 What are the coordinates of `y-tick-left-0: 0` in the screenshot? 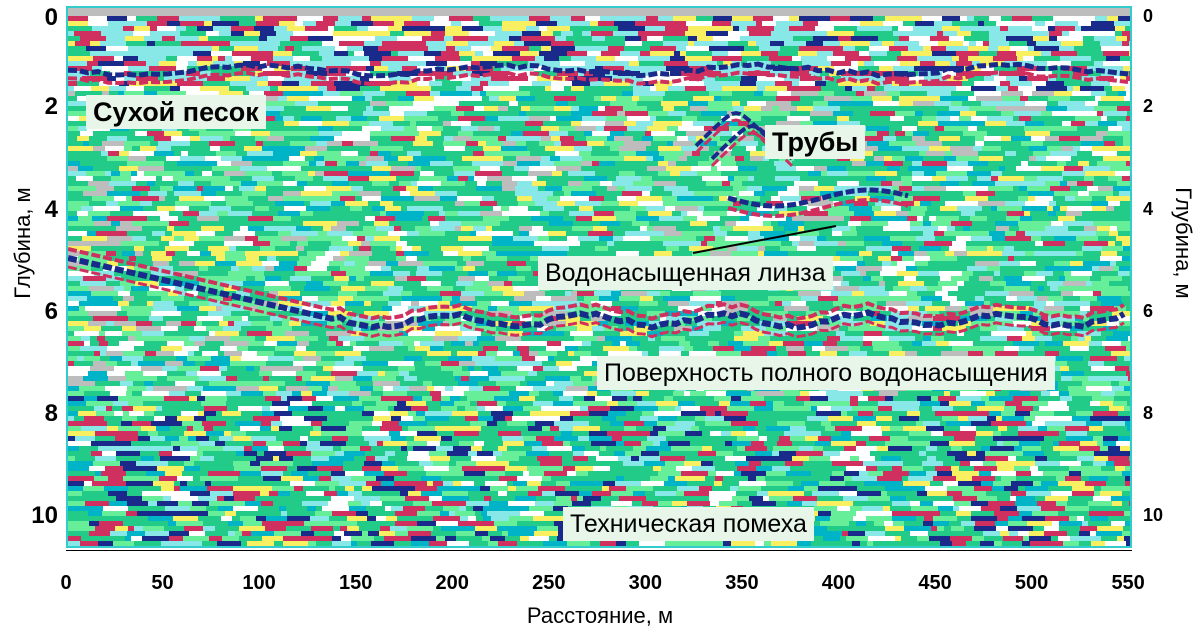 It's located at (51, 17).